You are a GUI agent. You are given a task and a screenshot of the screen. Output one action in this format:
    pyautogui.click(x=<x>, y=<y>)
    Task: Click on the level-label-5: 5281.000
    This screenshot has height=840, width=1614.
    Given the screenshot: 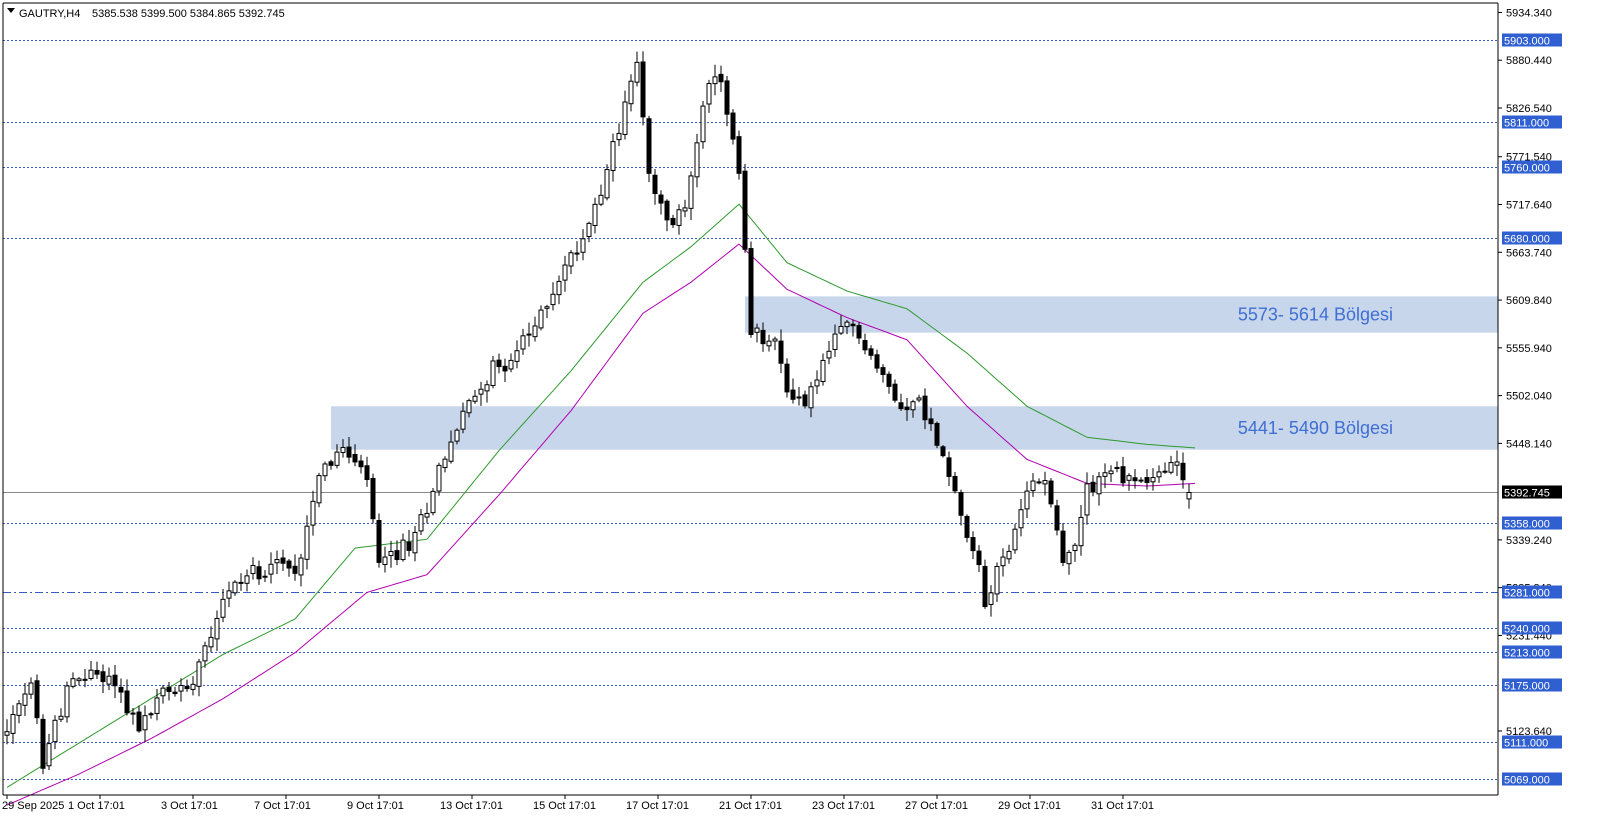 What is the action you would take?
    pyautogui.click(x=1527, y=594)
    